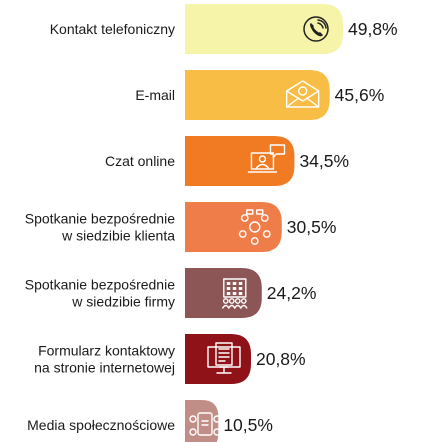 This screenshot has width=426, height=442. Describe the element at coordinates (155, 95) in the screenshot. I see `category-label: E-mail` at that location.